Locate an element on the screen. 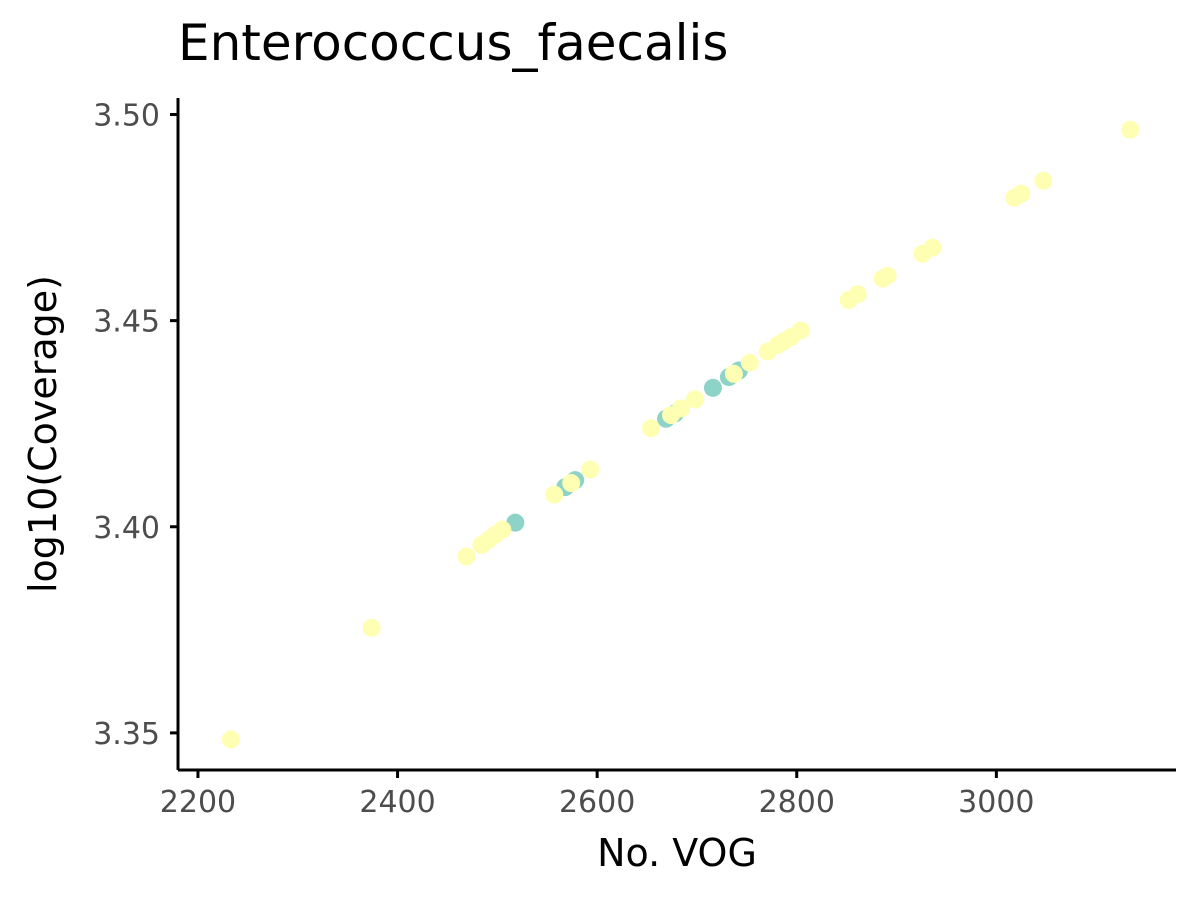 The width and height of the screenshot is (1200, 900). y-tick-label: 3.40 is located at coordinates (126, 528).